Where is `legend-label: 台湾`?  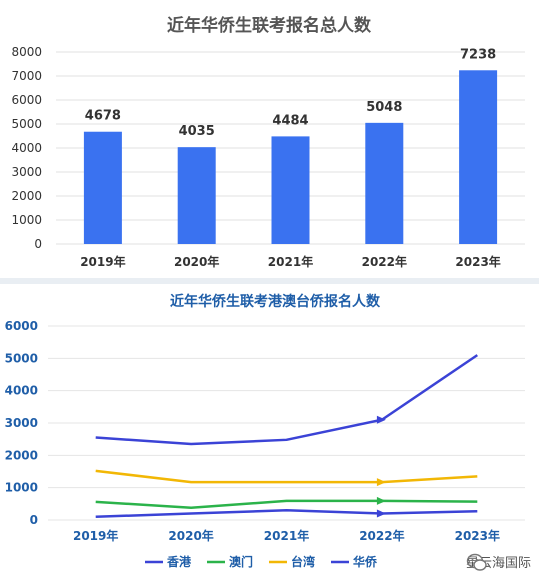 legend-label: 台湾 is located at coordinates (303, 561).